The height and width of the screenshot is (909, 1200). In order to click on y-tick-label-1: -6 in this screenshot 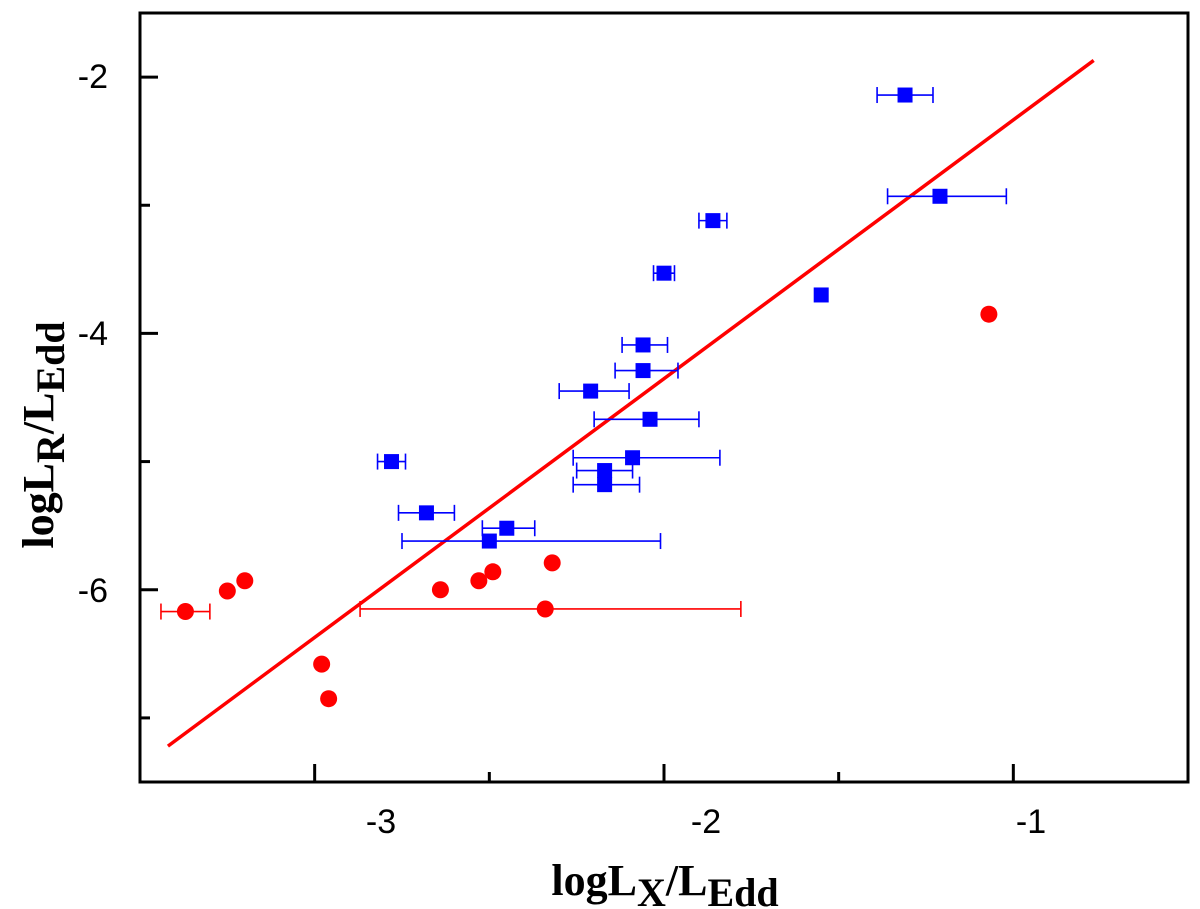, I will do `click(93, 591)`.